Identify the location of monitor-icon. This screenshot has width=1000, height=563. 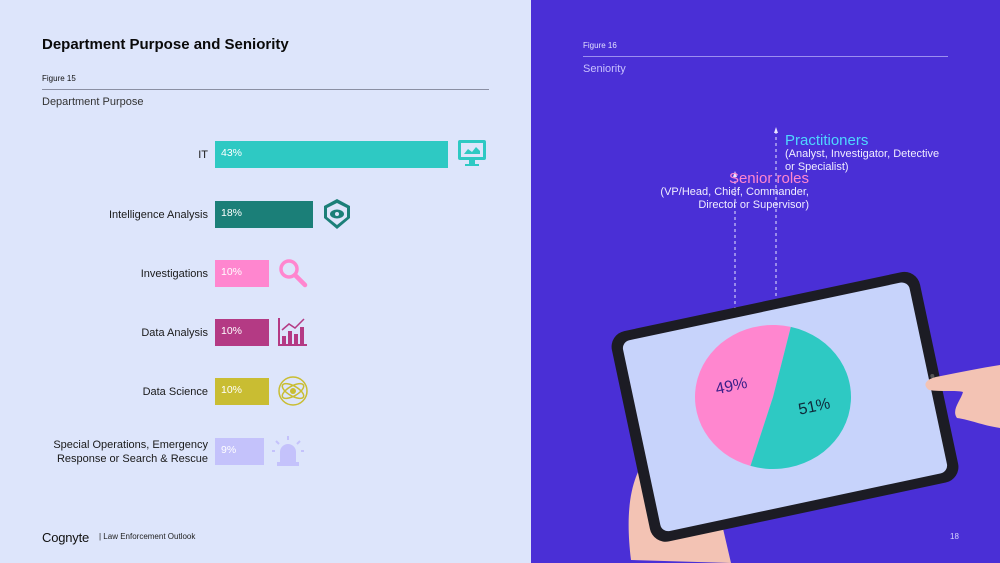
(472, 153).